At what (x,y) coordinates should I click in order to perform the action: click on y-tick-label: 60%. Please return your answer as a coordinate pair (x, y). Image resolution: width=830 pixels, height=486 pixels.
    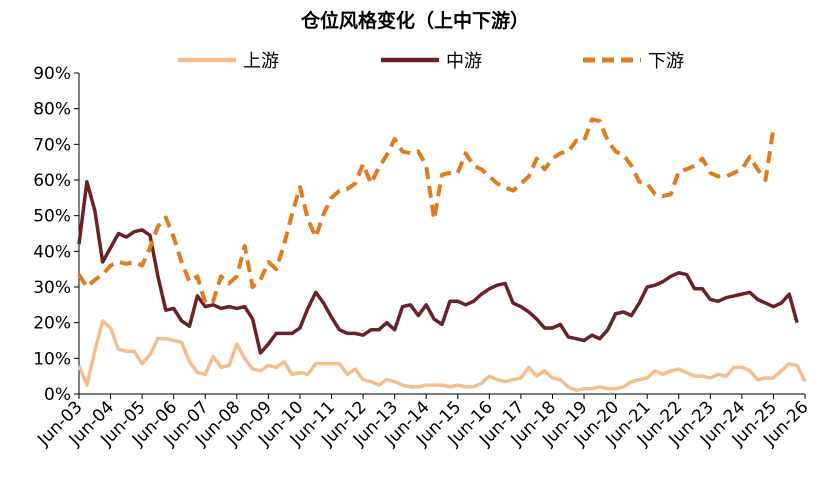
    Looking at the image, I should click on (52, 181).